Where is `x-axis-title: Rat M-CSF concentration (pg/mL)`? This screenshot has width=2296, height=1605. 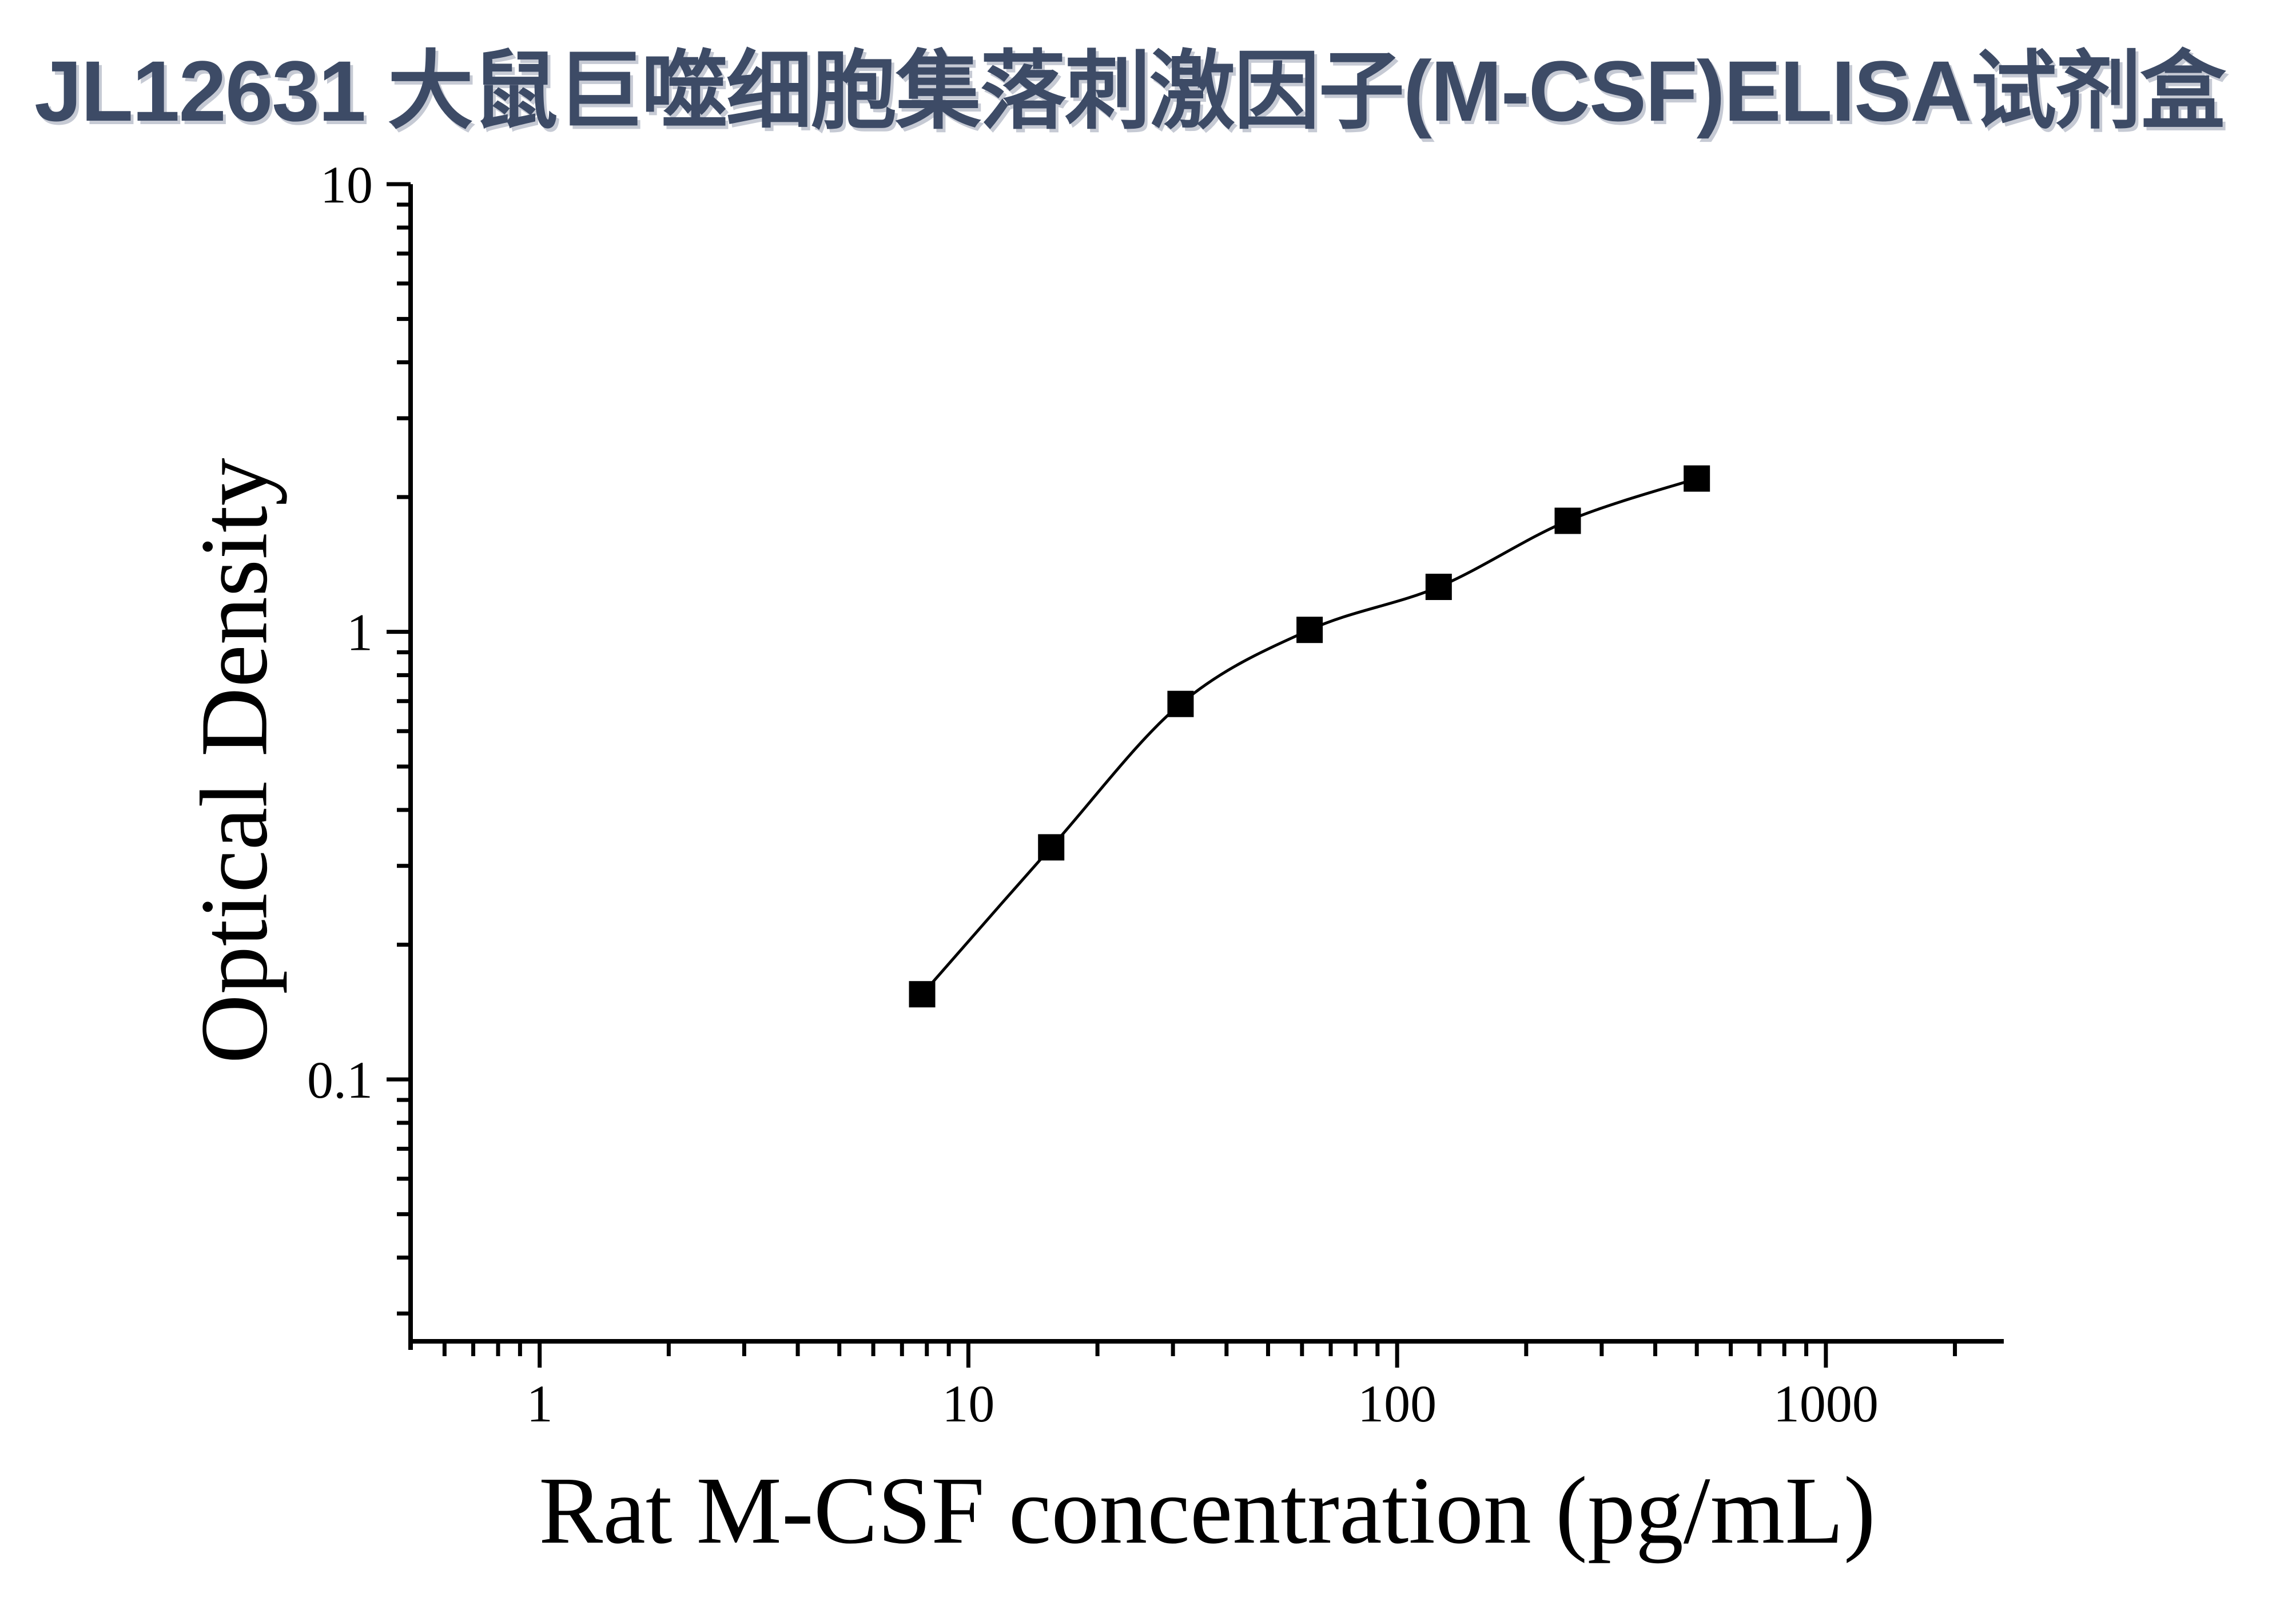 x-axis-title: Rat M-CSF concentration (pg/mL) is located at coordinates (1207, 1510).